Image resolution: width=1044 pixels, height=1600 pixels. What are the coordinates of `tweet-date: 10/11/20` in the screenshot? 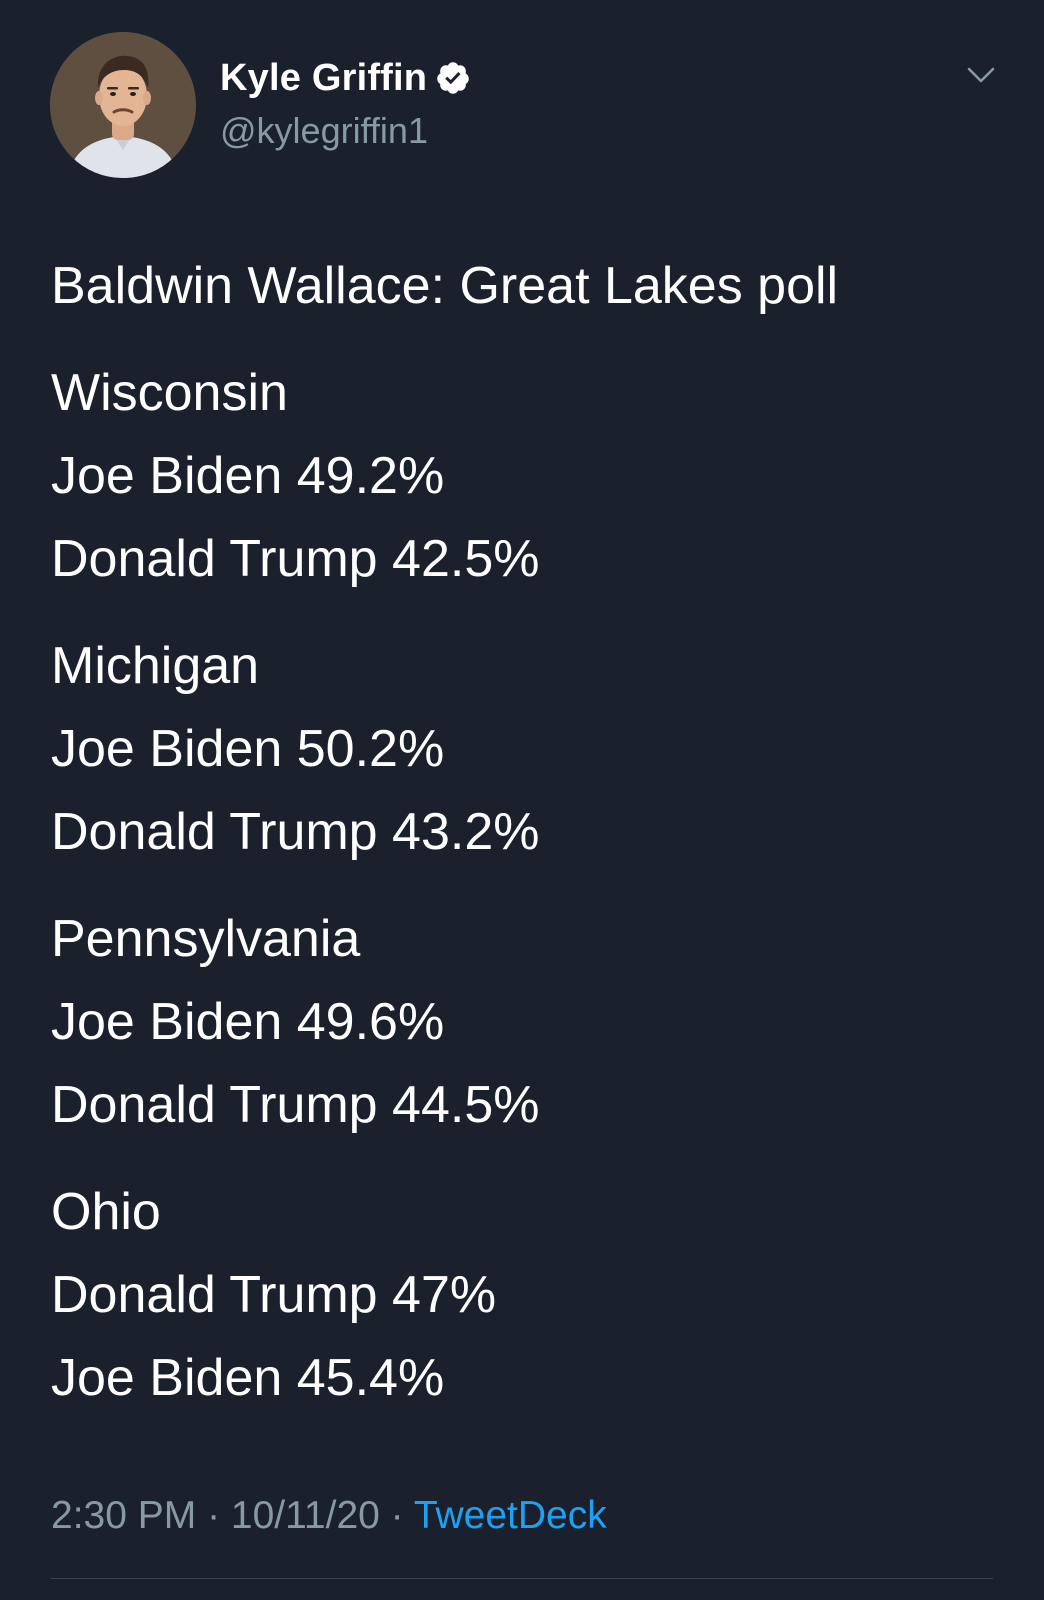 It's located at (305, 1515).